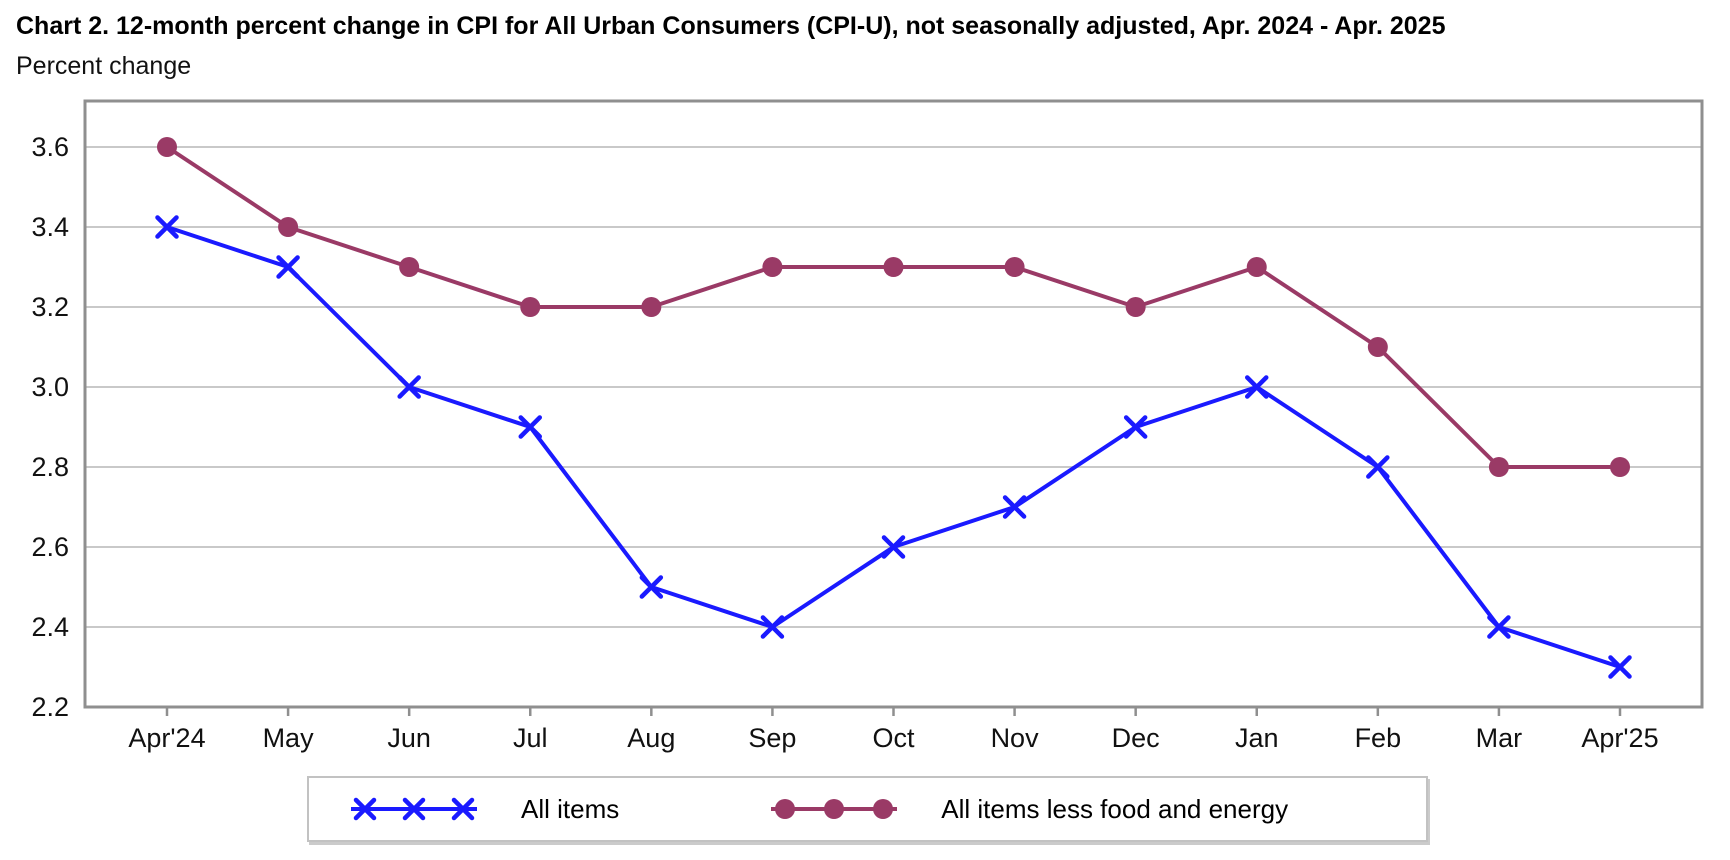 The height and width of the screenshot is (860, 1730). Describe the element at coordinates (50, 547) in the screenshot. I see `y-tick-label: 2.6` at that location.